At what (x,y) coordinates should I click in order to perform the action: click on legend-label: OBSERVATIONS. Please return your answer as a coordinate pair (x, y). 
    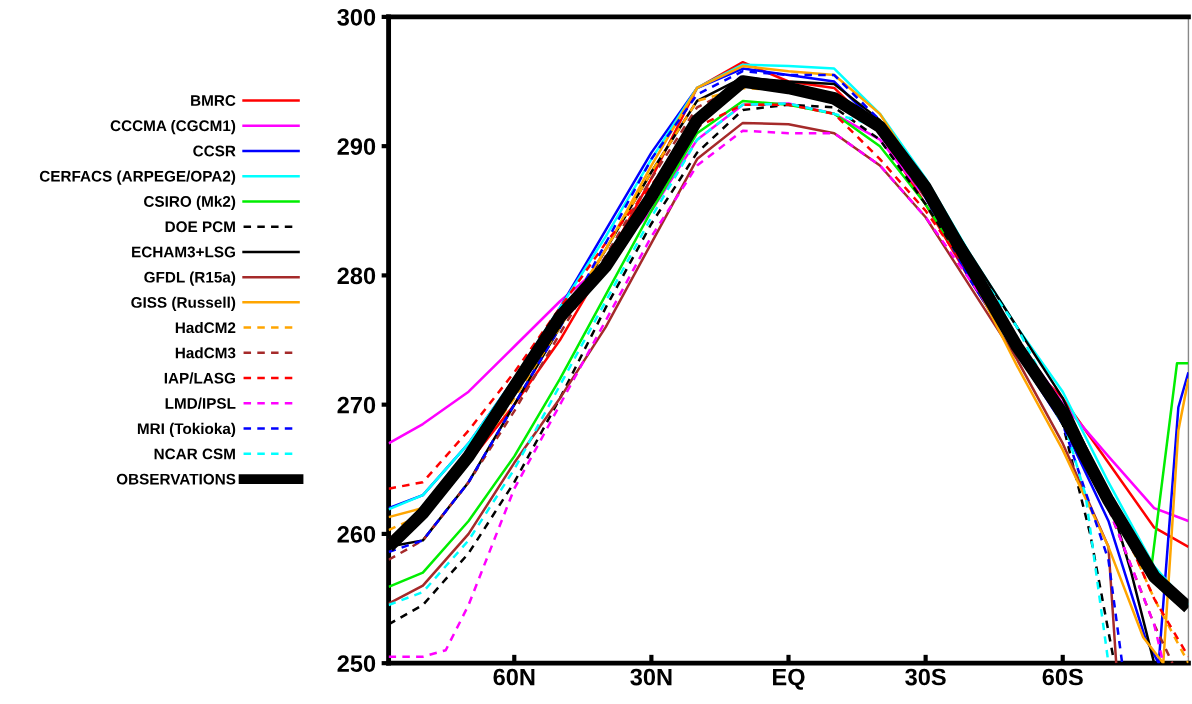
    Looking at the image, I should click on (176, 479).